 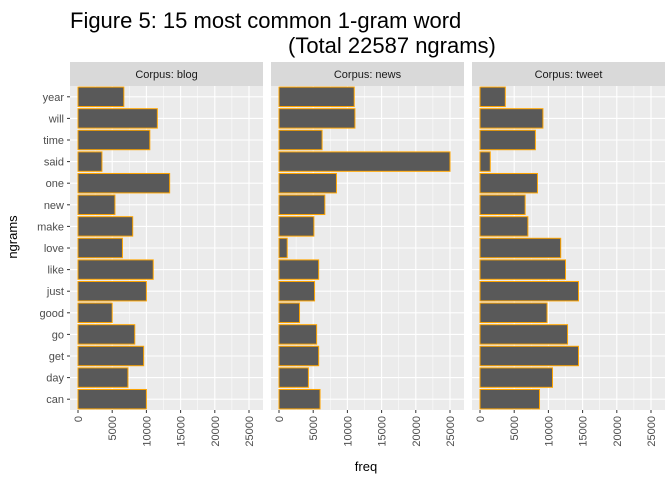 I want to click on y-tick-label: can, so click(x=55, y=400).